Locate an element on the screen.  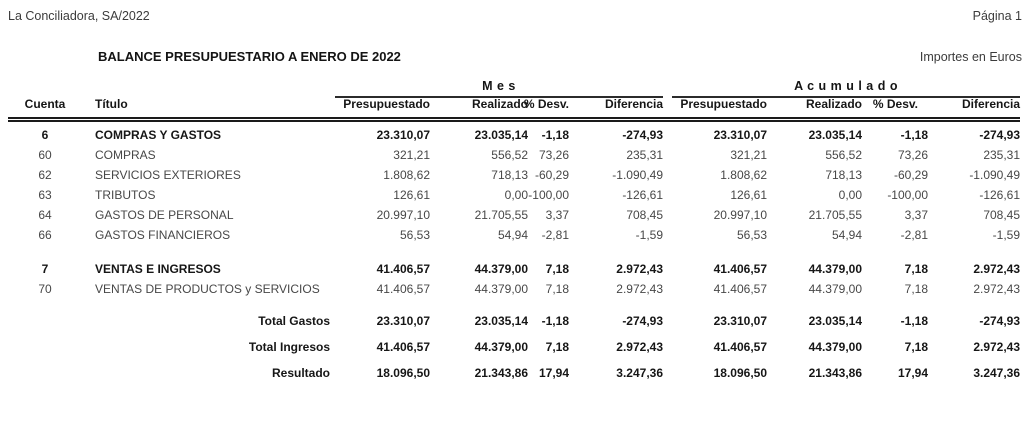
acum-presupuestado-cell: 23.310,07 is located at coordinates (740, 321).